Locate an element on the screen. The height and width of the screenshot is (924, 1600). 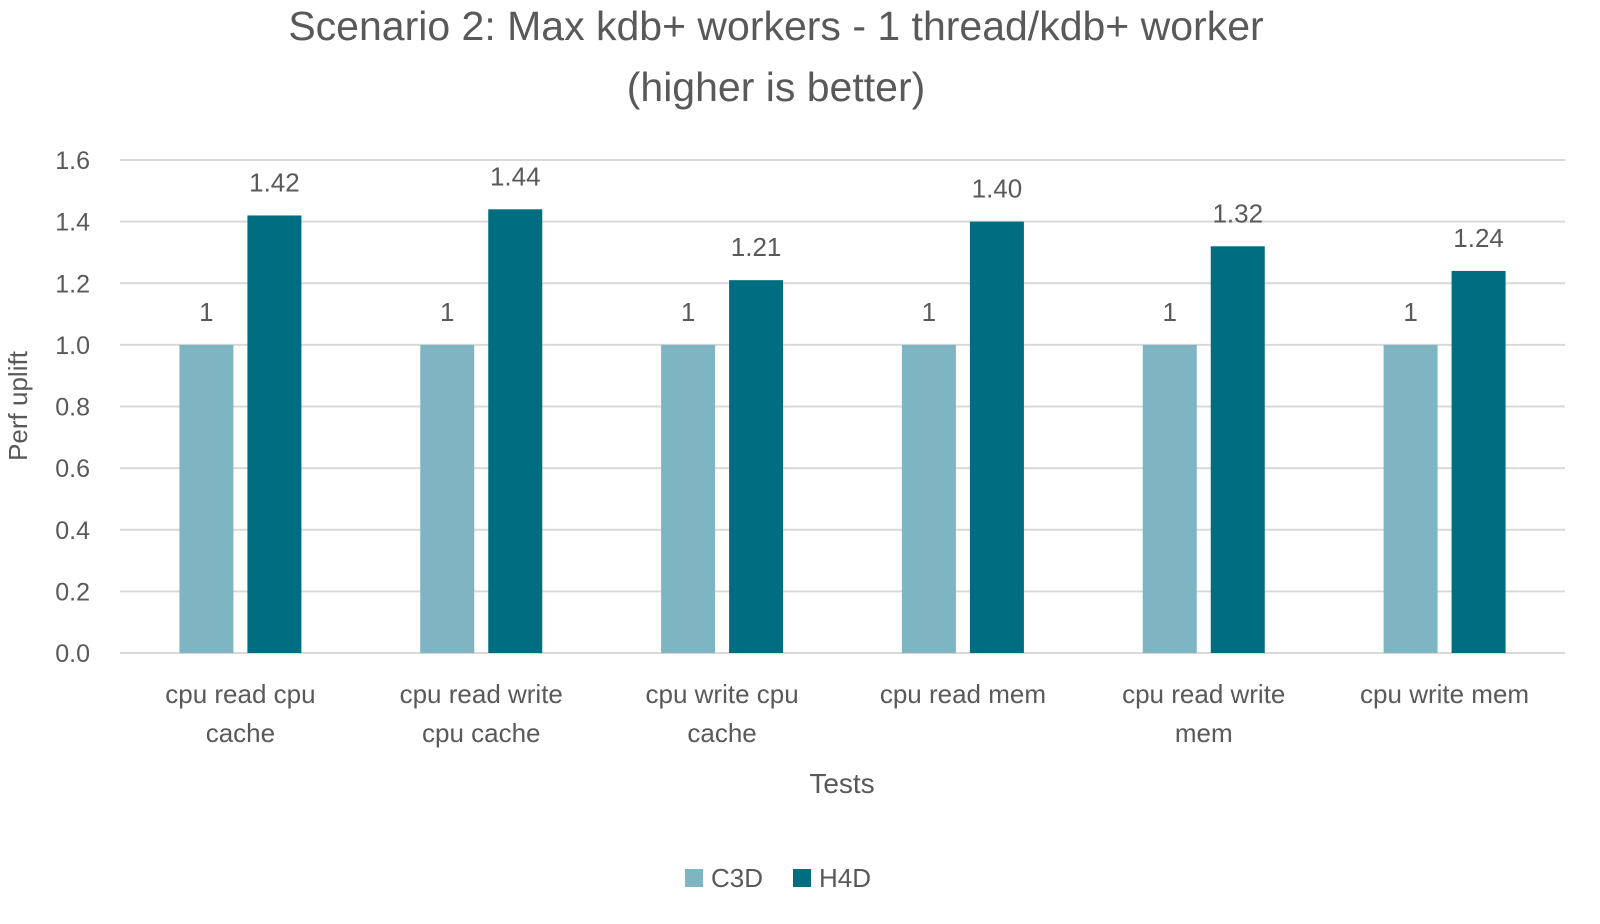
legend: C3D H4D is located at coordinates (778, 878).